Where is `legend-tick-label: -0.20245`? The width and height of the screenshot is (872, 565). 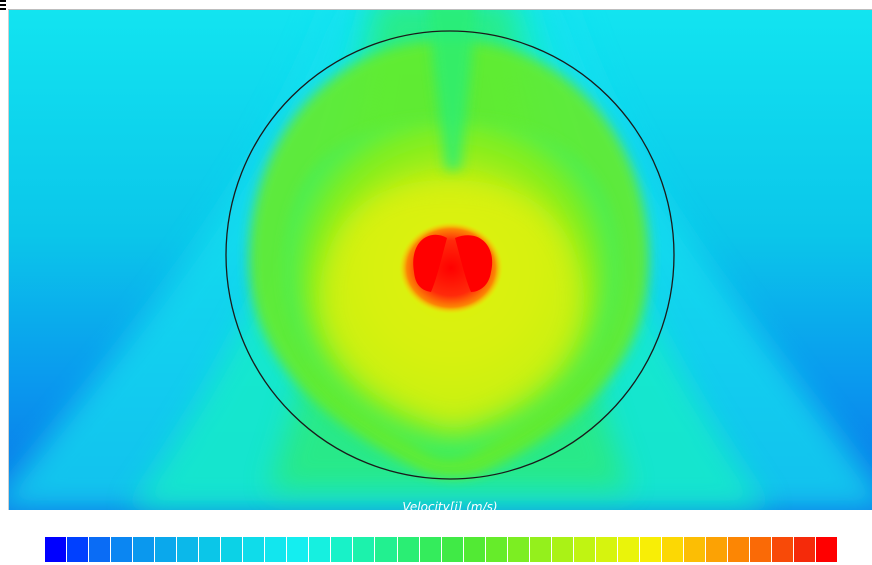
legend-tick-label: -0.20245 is located at coordinates (675, 524).